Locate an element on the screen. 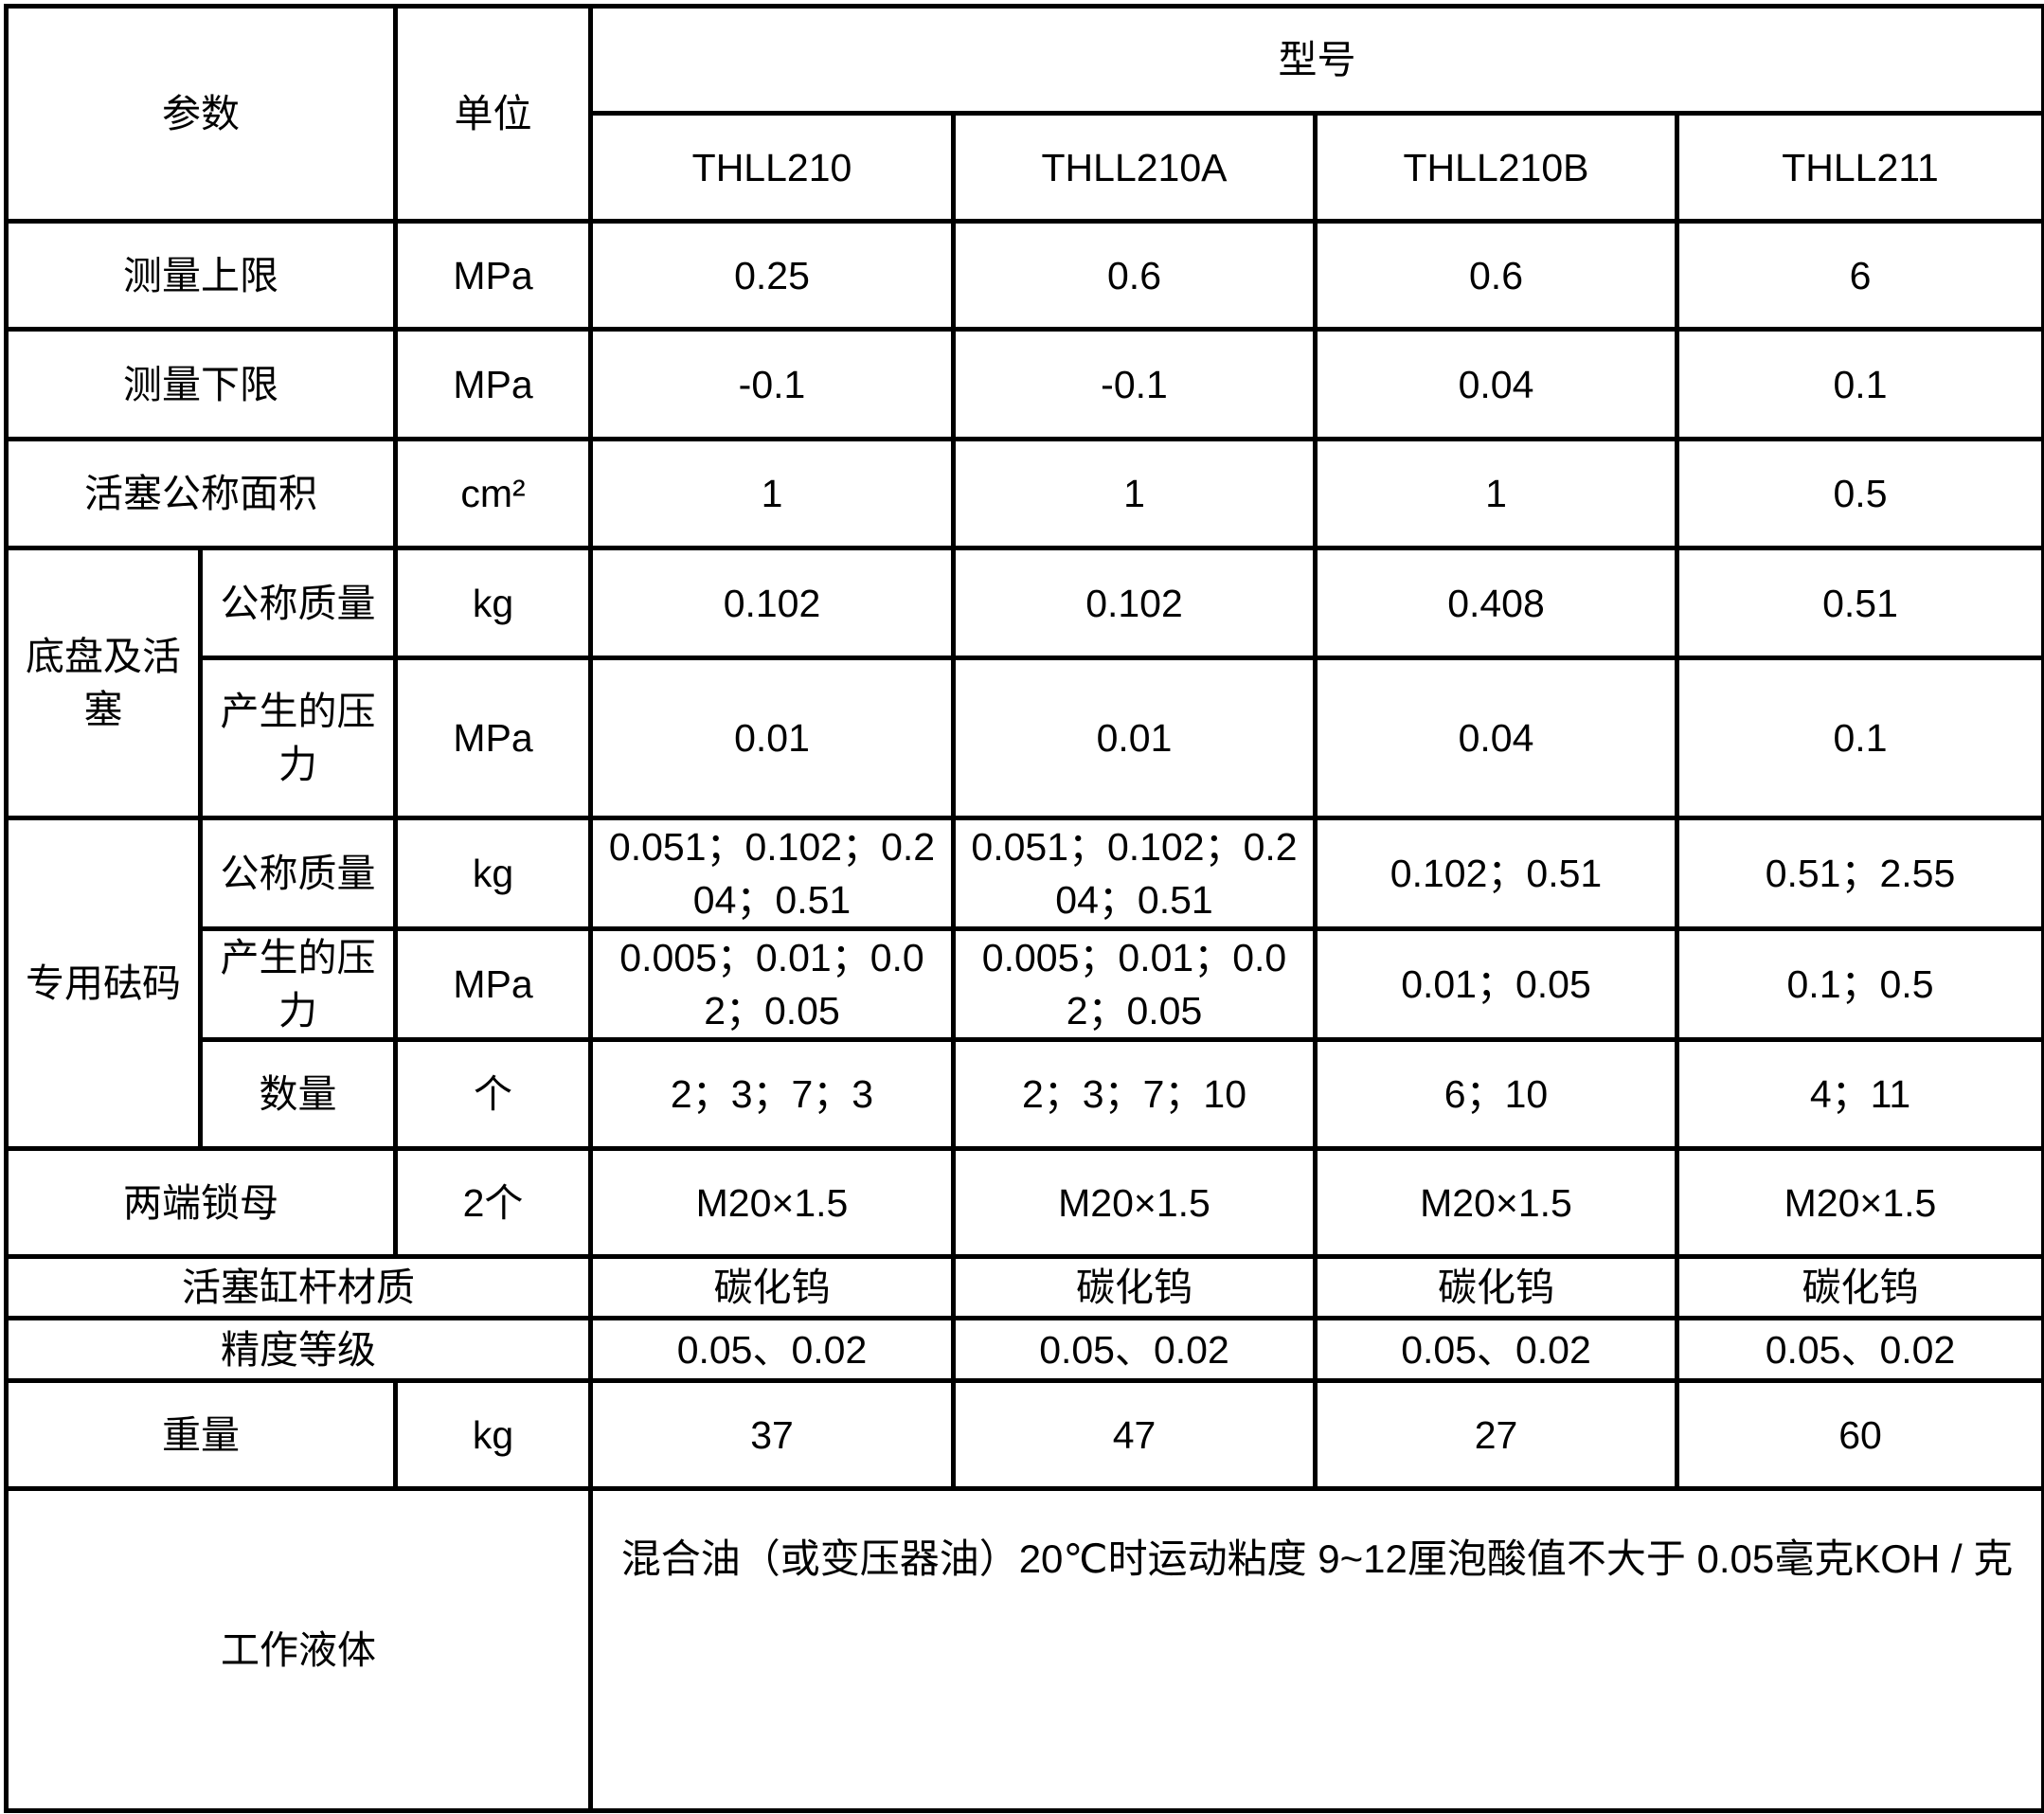 Image resolution: width=2044 pixels, height=1814 pixels. table-cell: 60 is located at coordinates (1859, 1435).